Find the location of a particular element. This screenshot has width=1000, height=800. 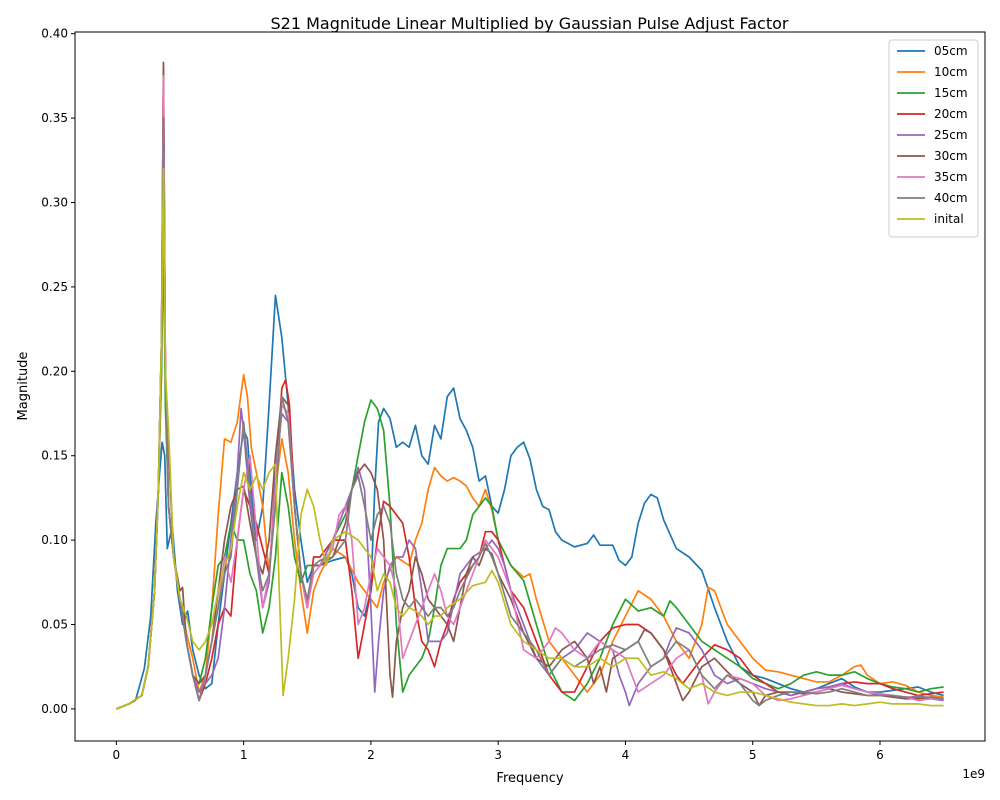

x-tick-label: 4 is located at coordinates (626, 755).